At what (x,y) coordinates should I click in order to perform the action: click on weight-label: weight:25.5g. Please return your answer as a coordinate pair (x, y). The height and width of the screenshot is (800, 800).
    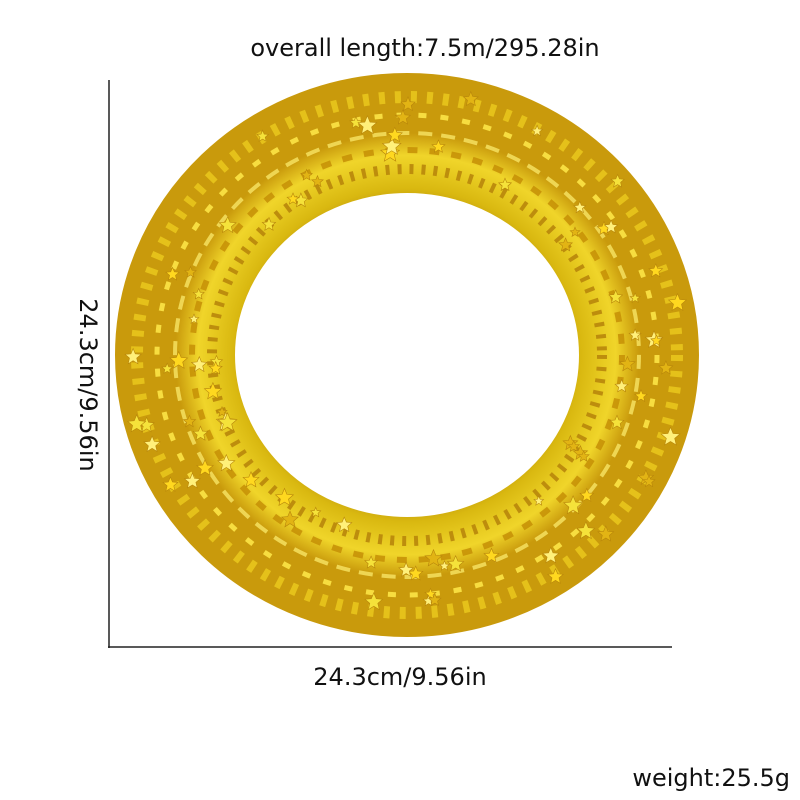
    Looking at the image, I should click on (711, 778).